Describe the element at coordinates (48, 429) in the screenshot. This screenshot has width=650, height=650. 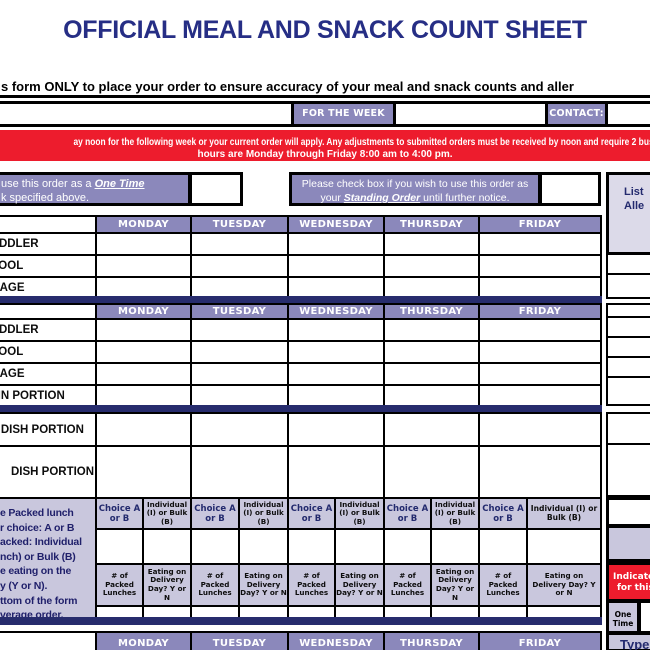
I see `row-label: E DISH PORTION` at that location.